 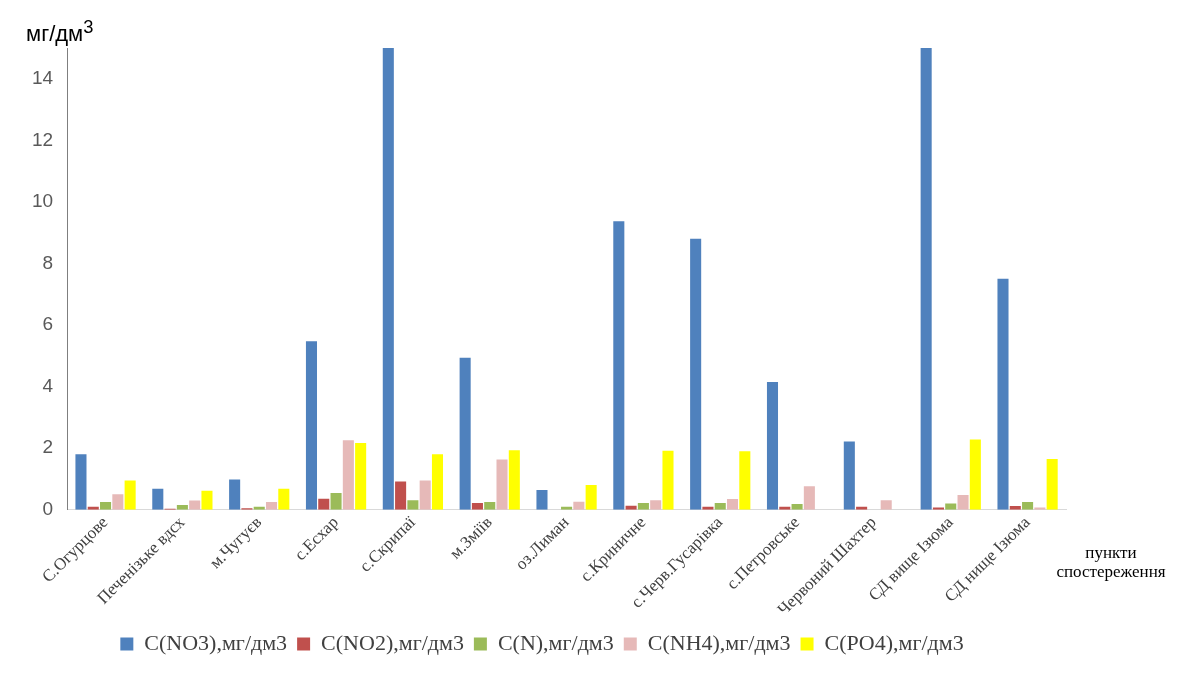 I want to click on y-tick-label: 8, so click(x=48, y=262).